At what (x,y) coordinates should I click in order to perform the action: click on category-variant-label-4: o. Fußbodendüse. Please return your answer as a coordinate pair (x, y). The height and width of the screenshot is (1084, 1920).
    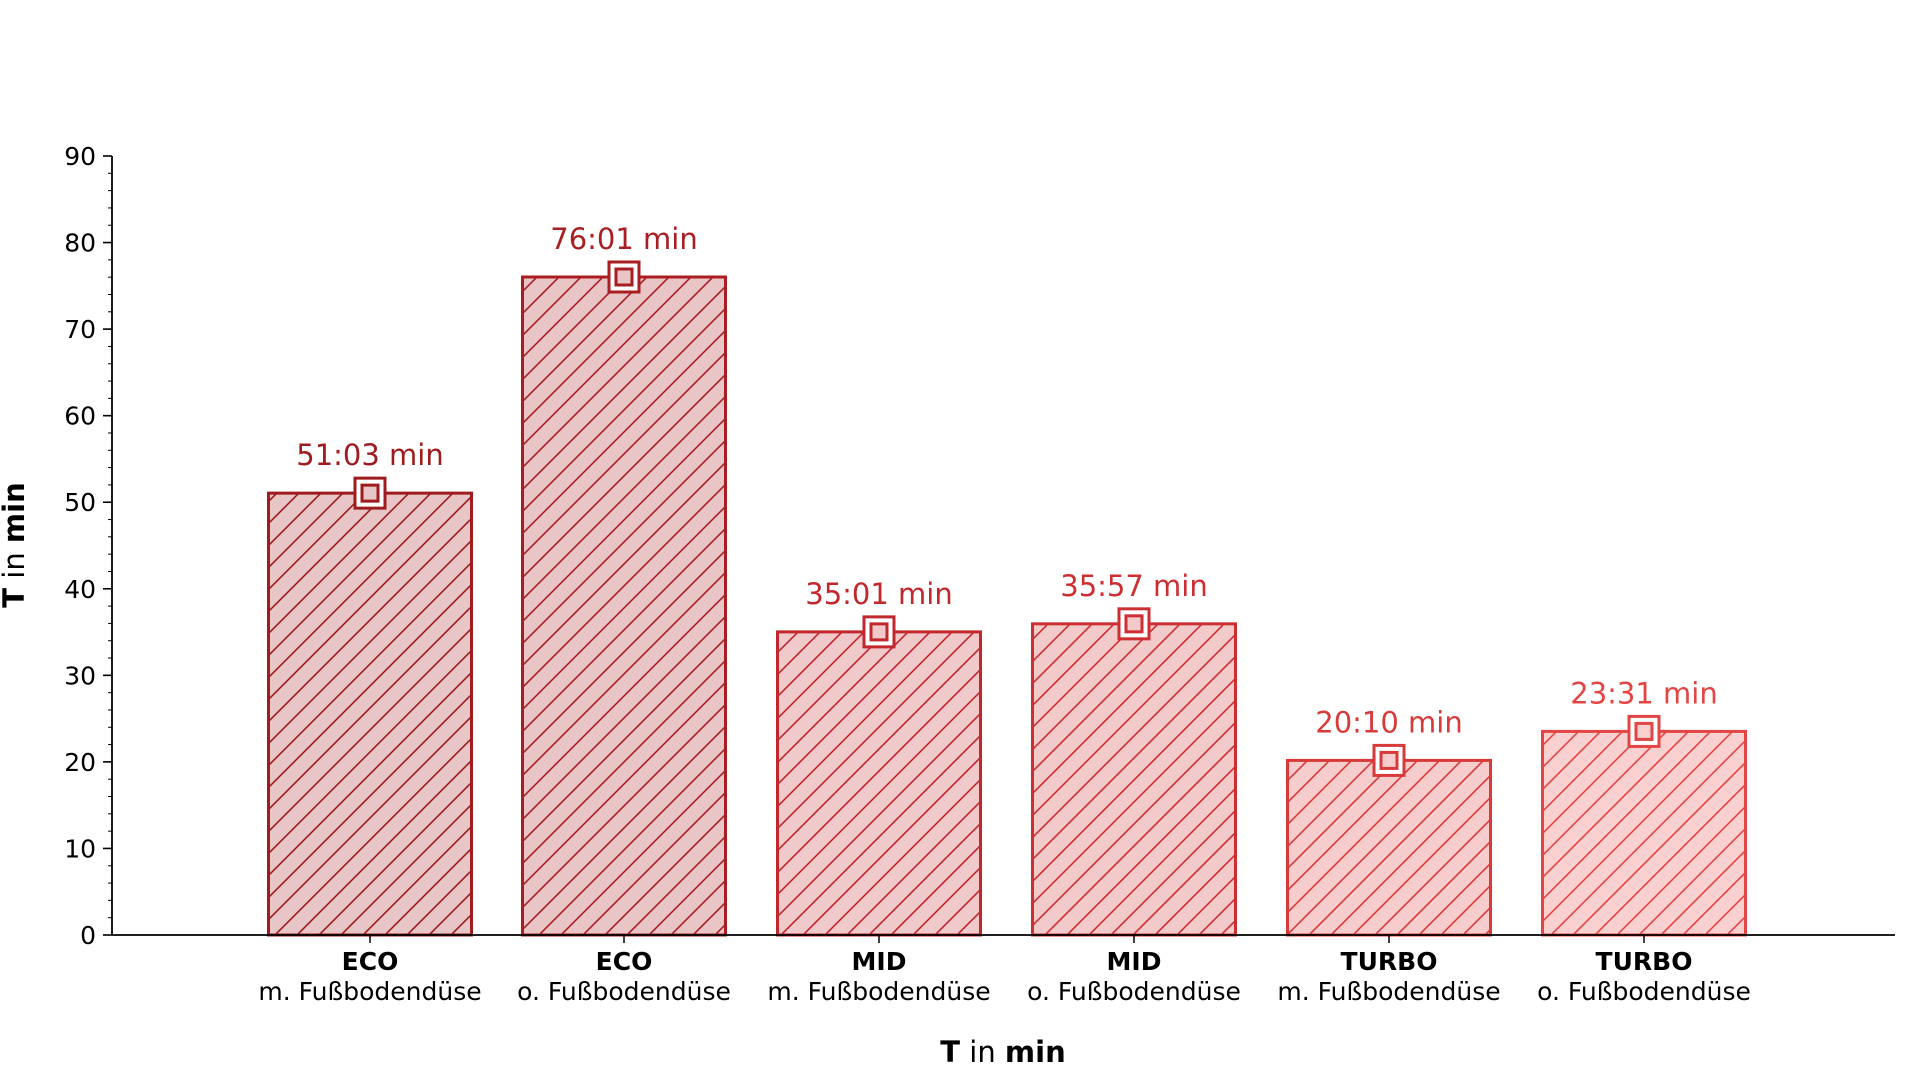
    Looking at the image, I should click on (1134, 991).